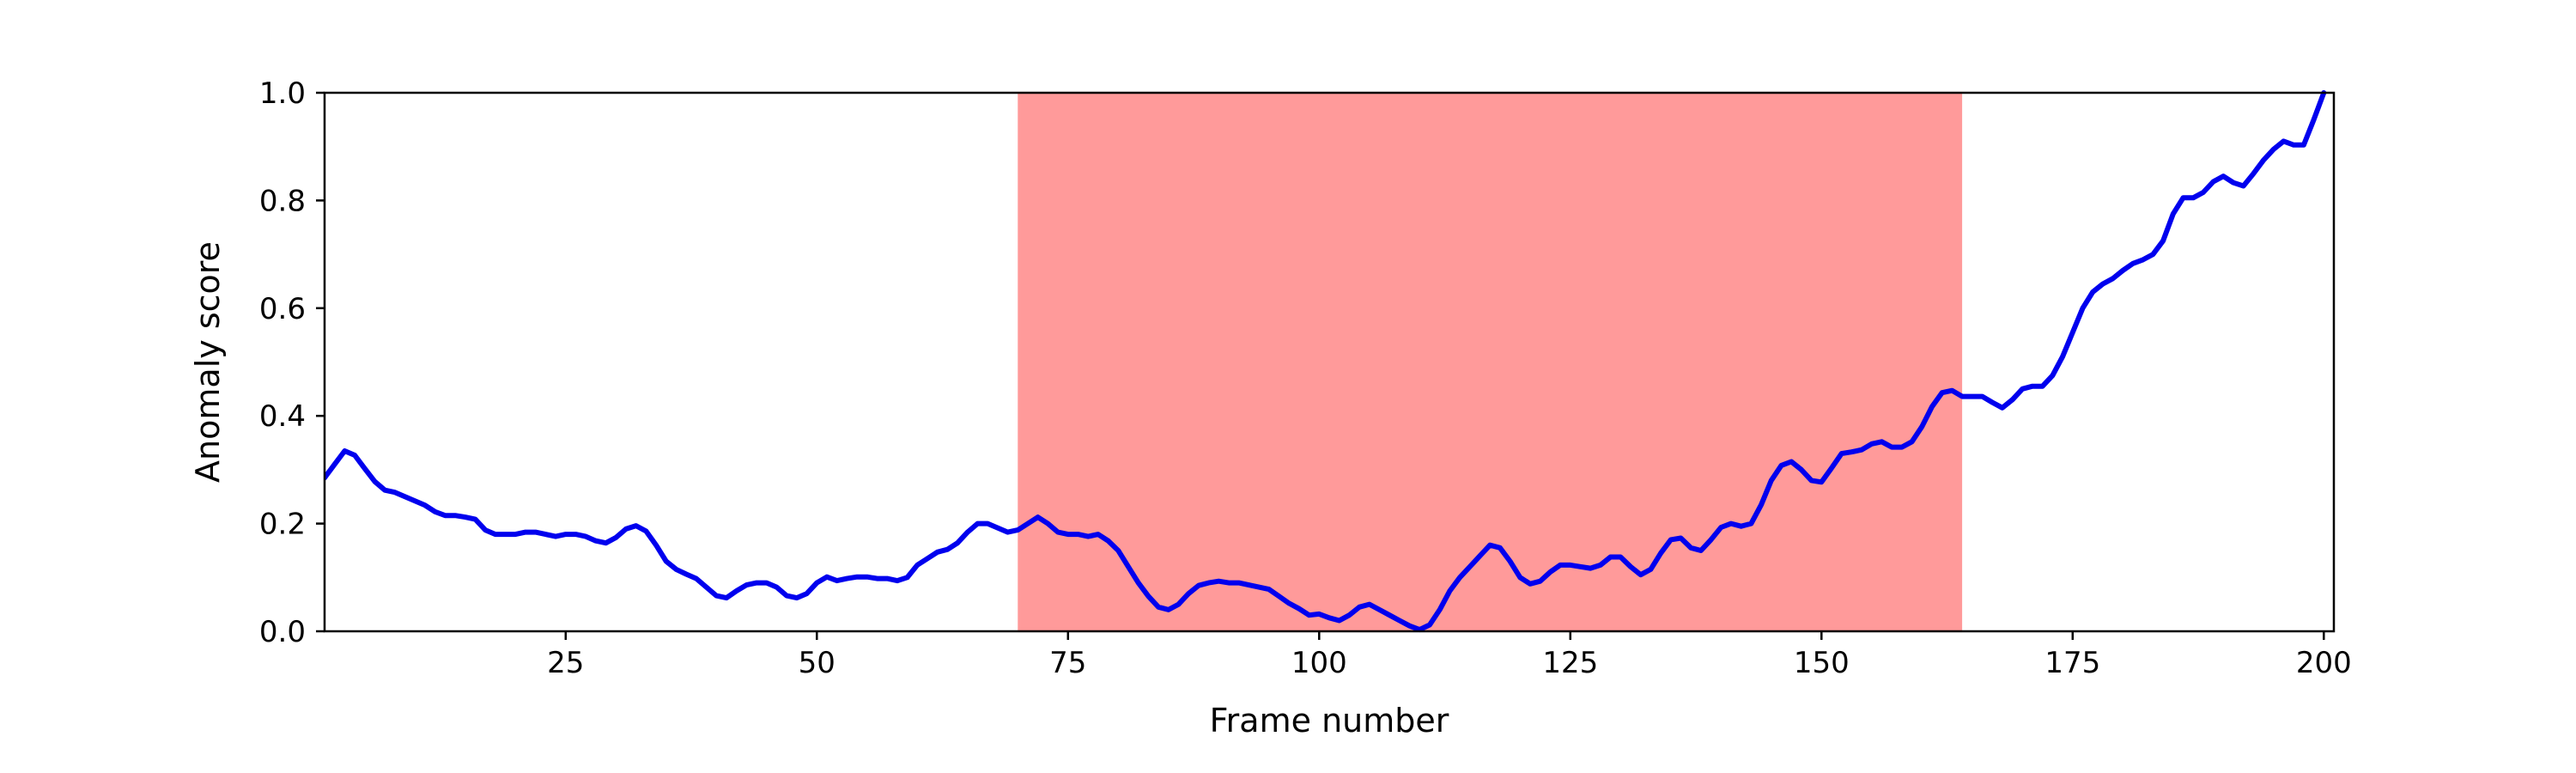 The image size is (2576, 773). What do you see at coordinates (282, 416) in the screenshot?
I see `y-tick-label: 0.4` at bounding box center [282, 416].